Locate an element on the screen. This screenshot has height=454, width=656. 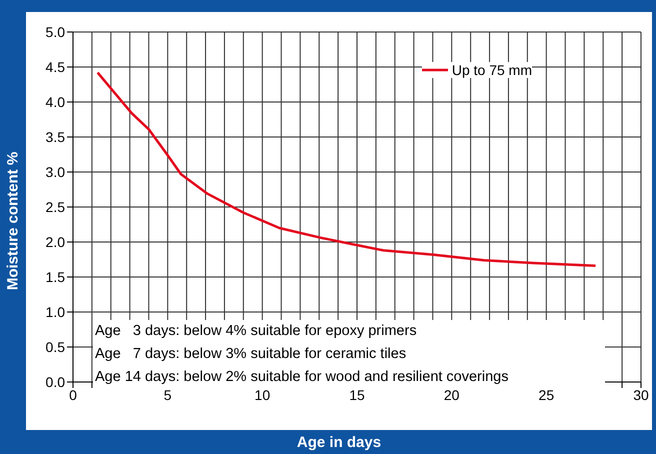
x-tick-label: 30 is located at coordinates (641, 394).